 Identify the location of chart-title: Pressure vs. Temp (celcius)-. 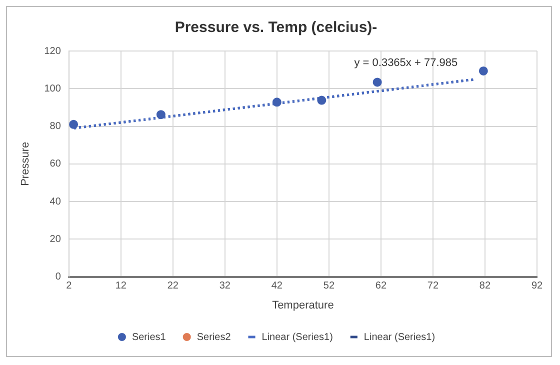
(276, 27).